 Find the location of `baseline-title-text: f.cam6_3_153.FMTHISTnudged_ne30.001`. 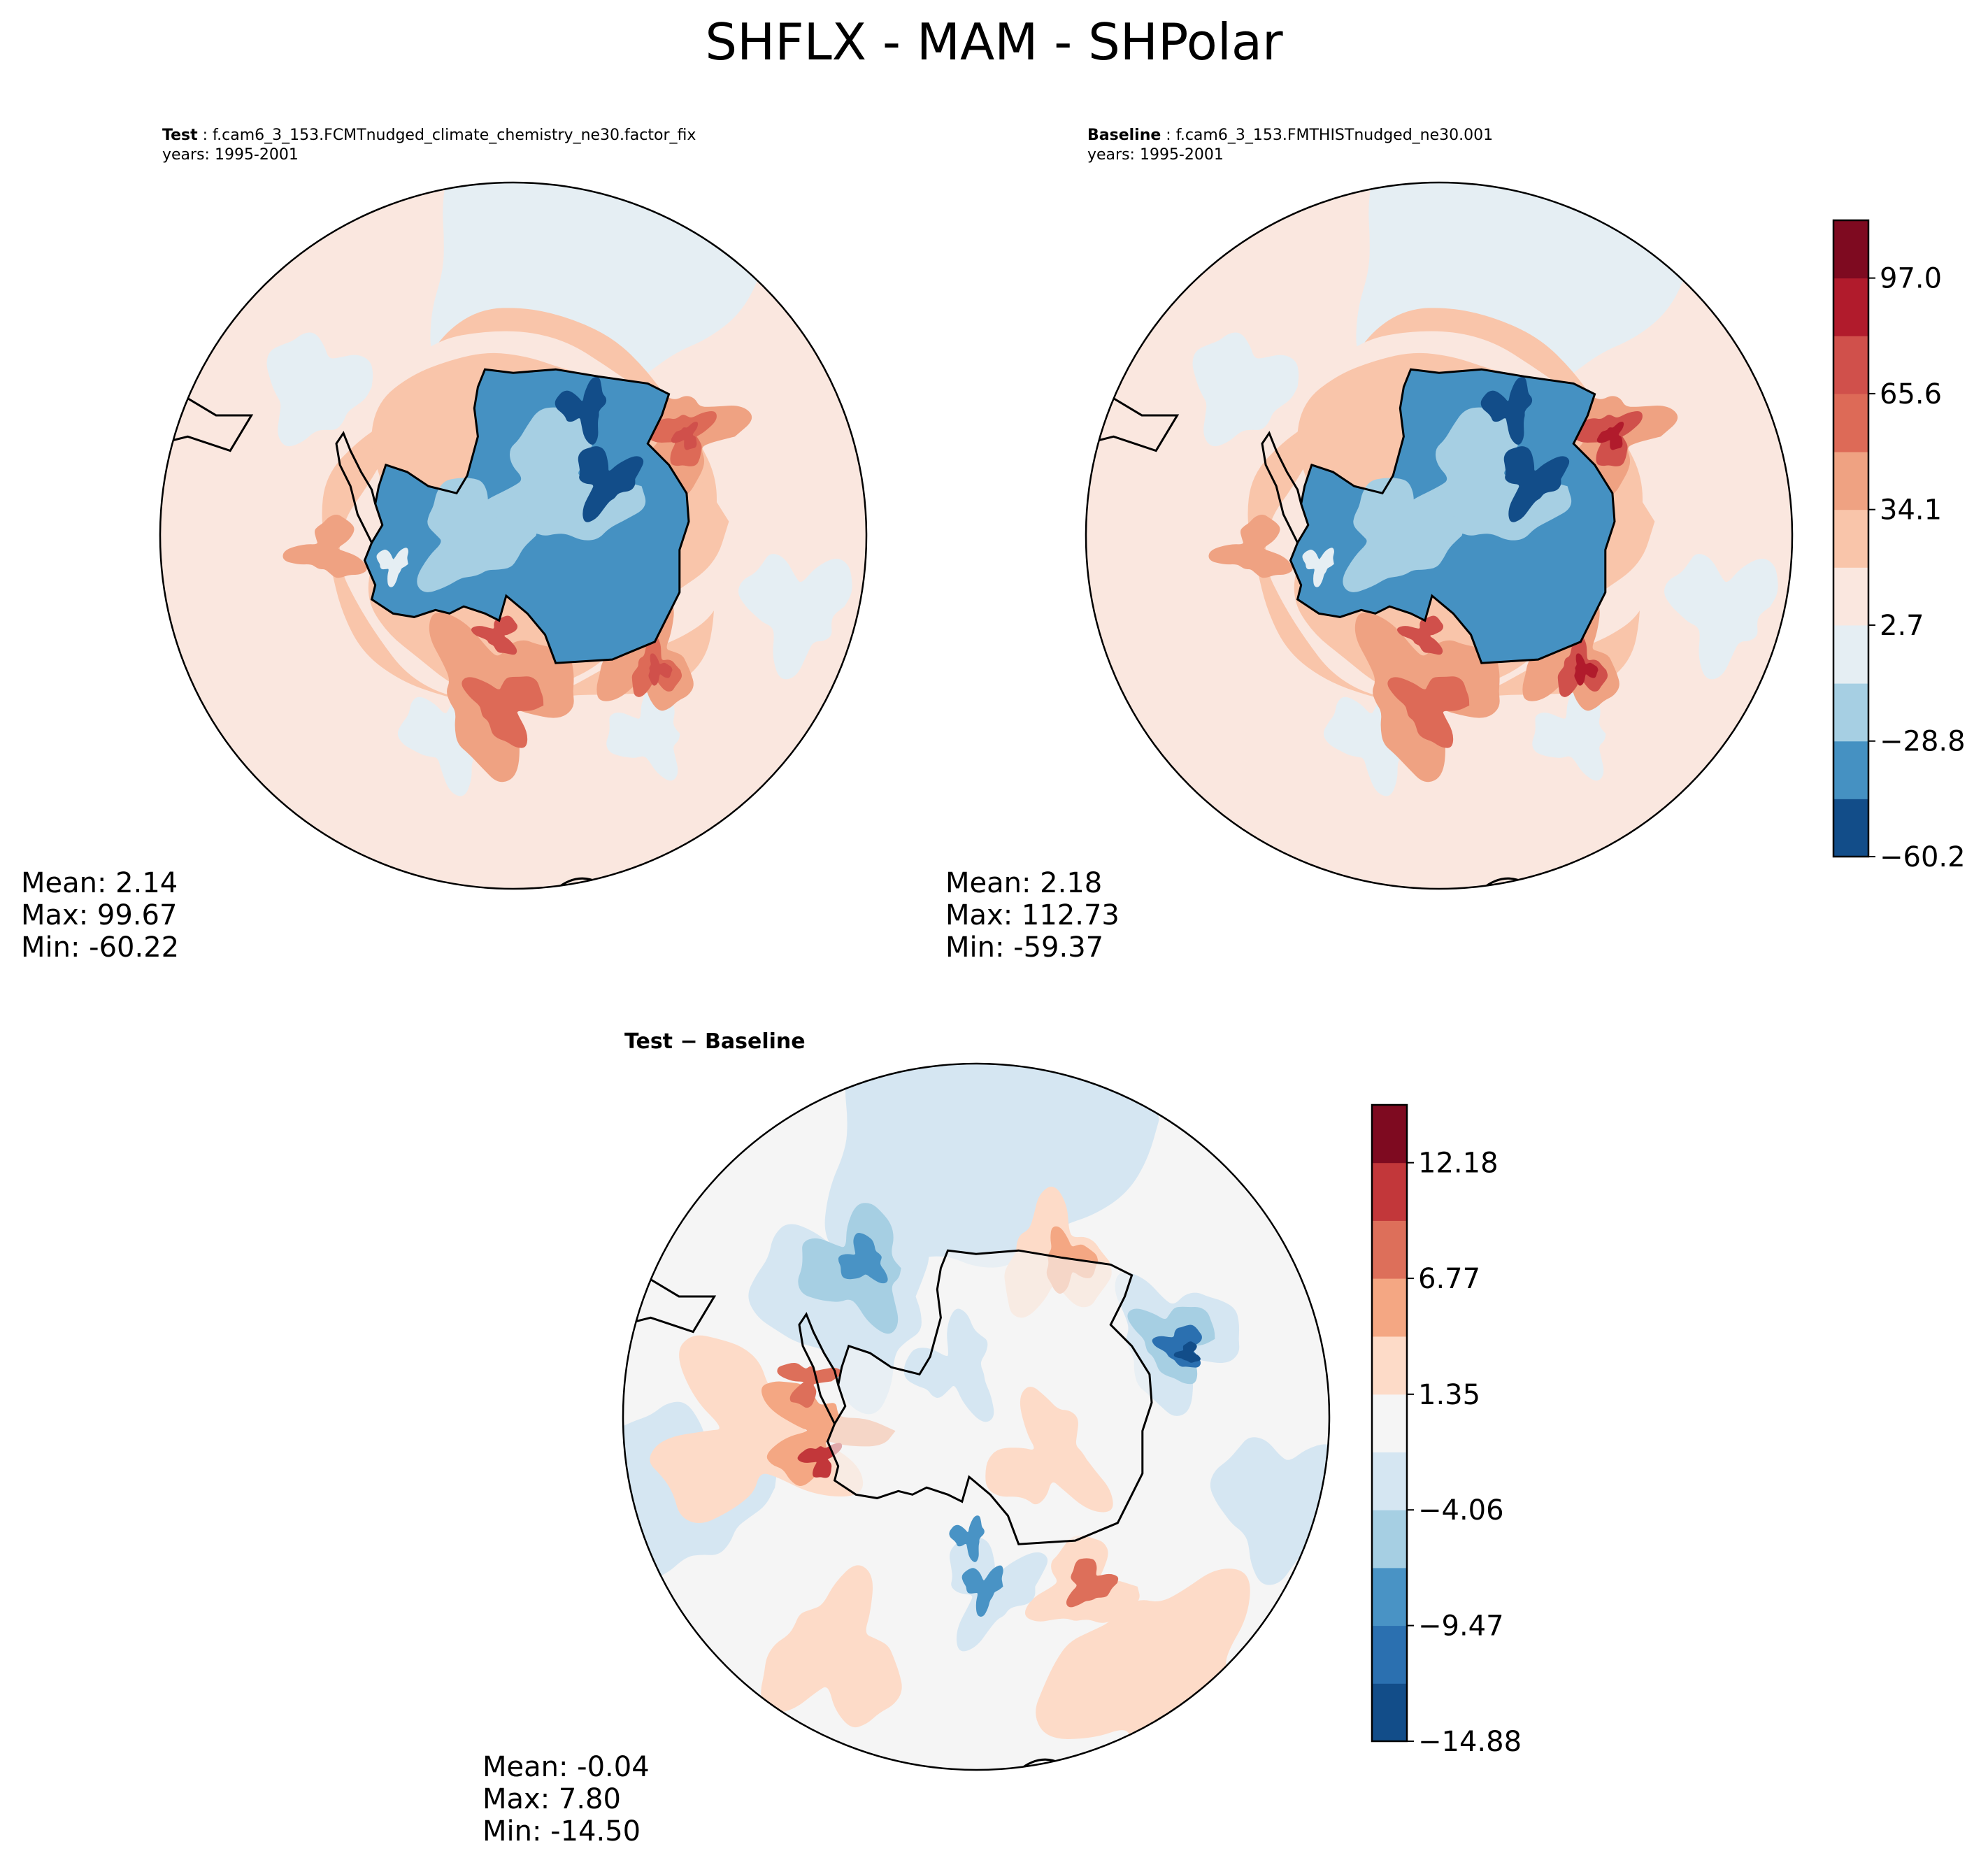

baseline-title-text: f.cam6_3_153.FMTHISTnudged_ne30.001 is located at coordinates (1334, 135).